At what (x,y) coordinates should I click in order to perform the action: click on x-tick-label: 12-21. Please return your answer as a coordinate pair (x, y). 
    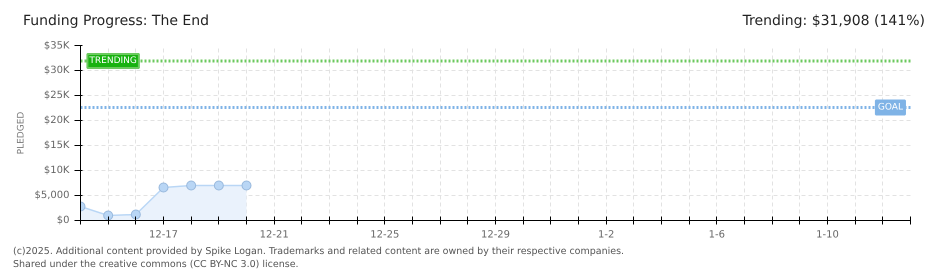
    Looking at the image, I should click on (274, 235).